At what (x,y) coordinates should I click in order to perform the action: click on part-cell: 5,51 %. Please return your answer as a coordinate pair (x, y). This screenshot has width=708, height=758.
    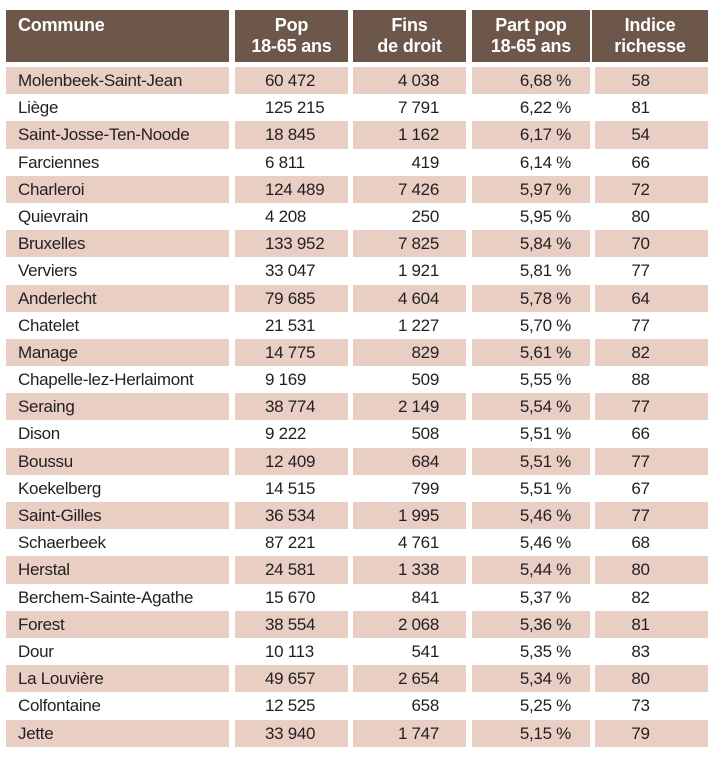
    Looking at the image, I should click on (545, 434).